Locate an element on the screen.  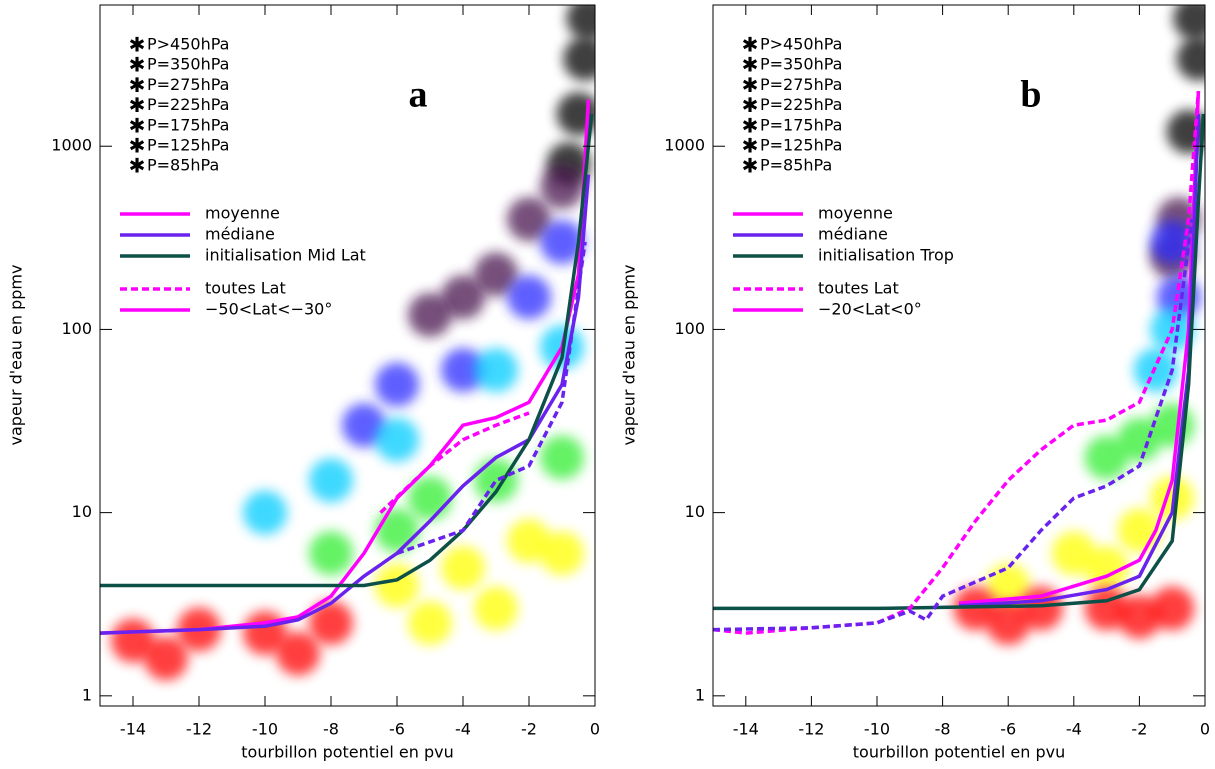
x-tick-label: 0 is located at coordinates (595, 729).